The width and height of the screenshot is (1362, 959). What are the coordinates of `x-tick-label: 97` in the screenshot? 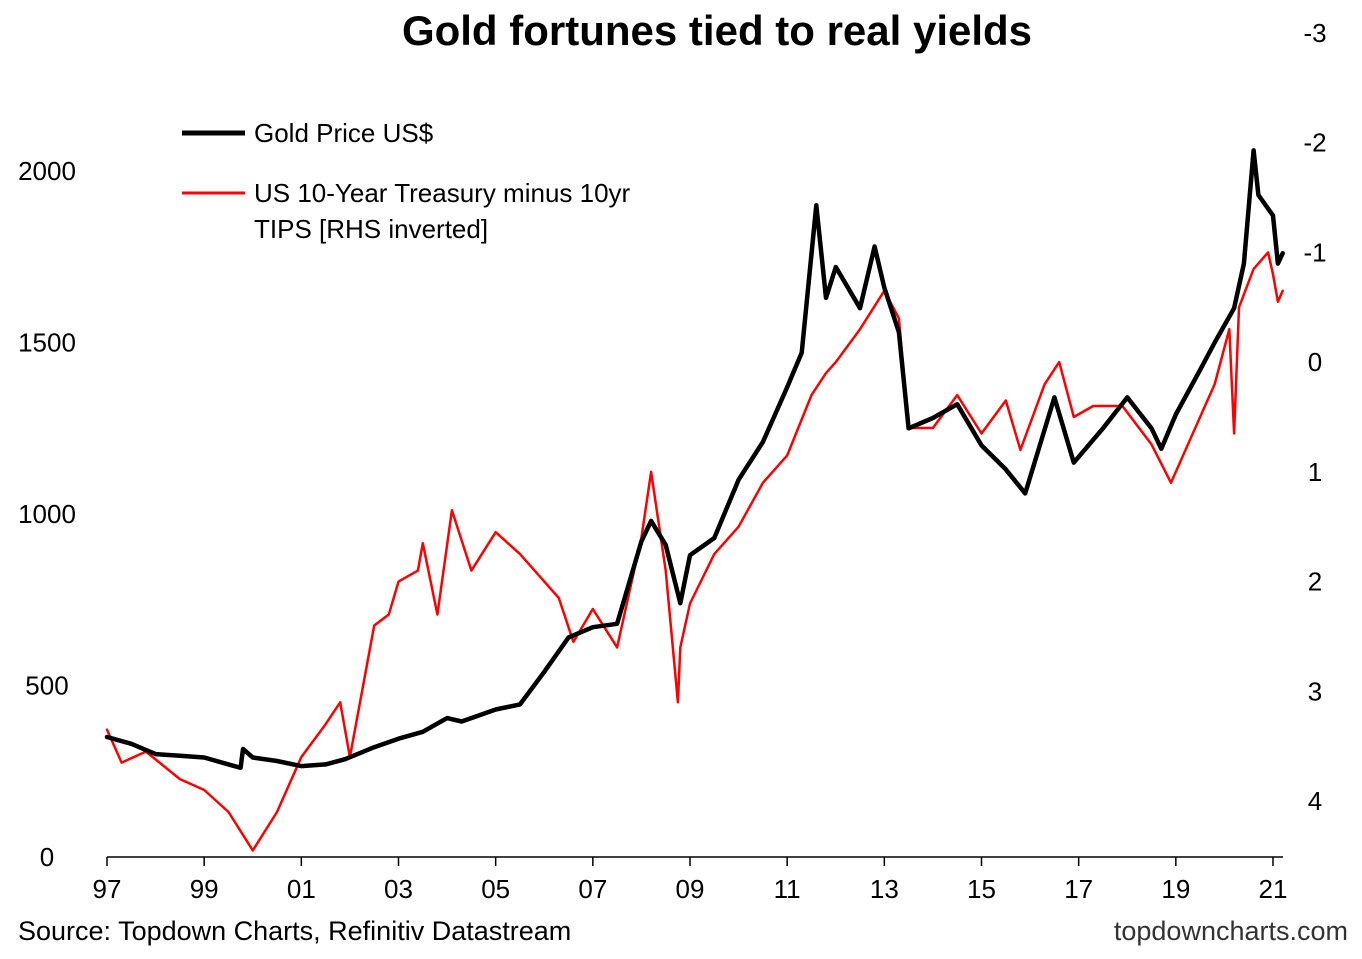 It's located at (107, 889).